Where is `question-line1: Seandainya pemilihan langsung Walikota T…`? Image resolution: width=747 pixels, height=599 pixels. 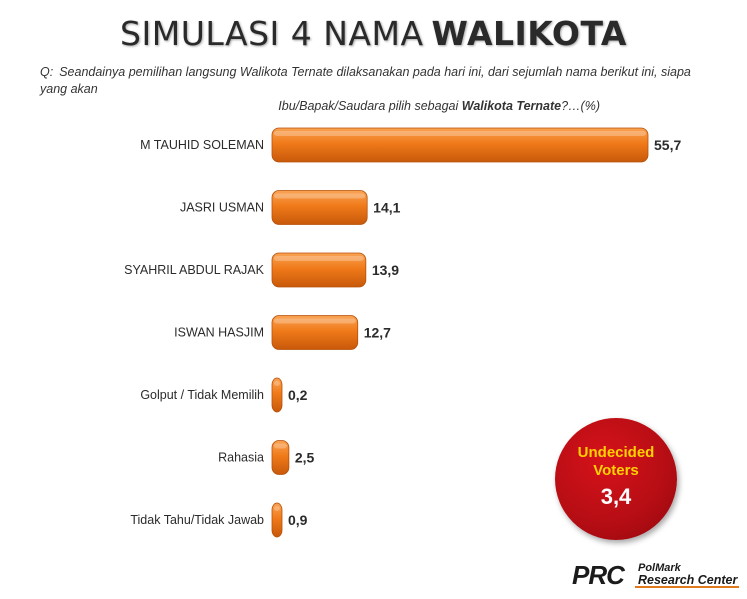
question-line1: Seandainya pemilihan langsung Walikota T… is located at coordinates (365, 80).